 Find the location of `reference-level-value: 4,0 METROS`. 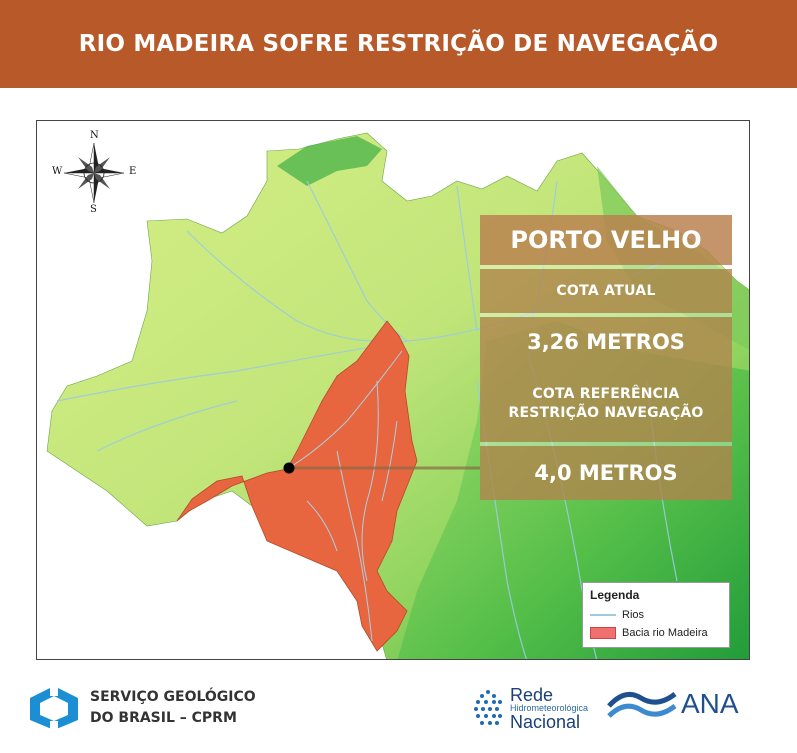

reference-level-value: 4,0 METROS is located at coordinates (606, 473).